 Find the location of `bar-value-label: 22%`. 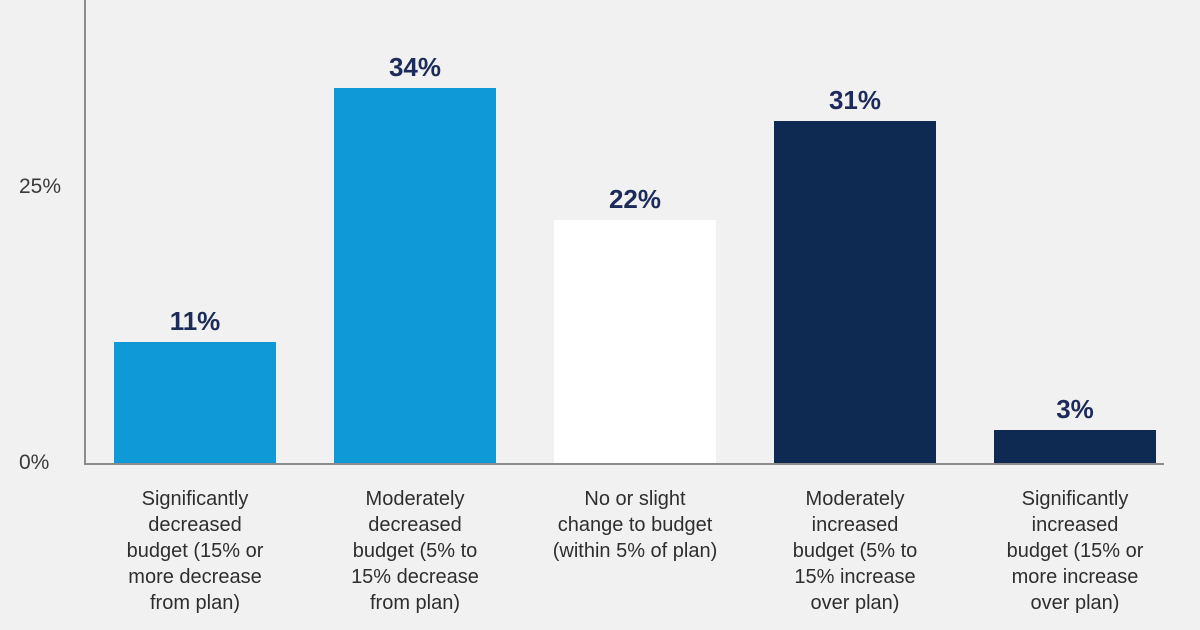

bar-value-label: 22% is located at coordinates (635, 199).